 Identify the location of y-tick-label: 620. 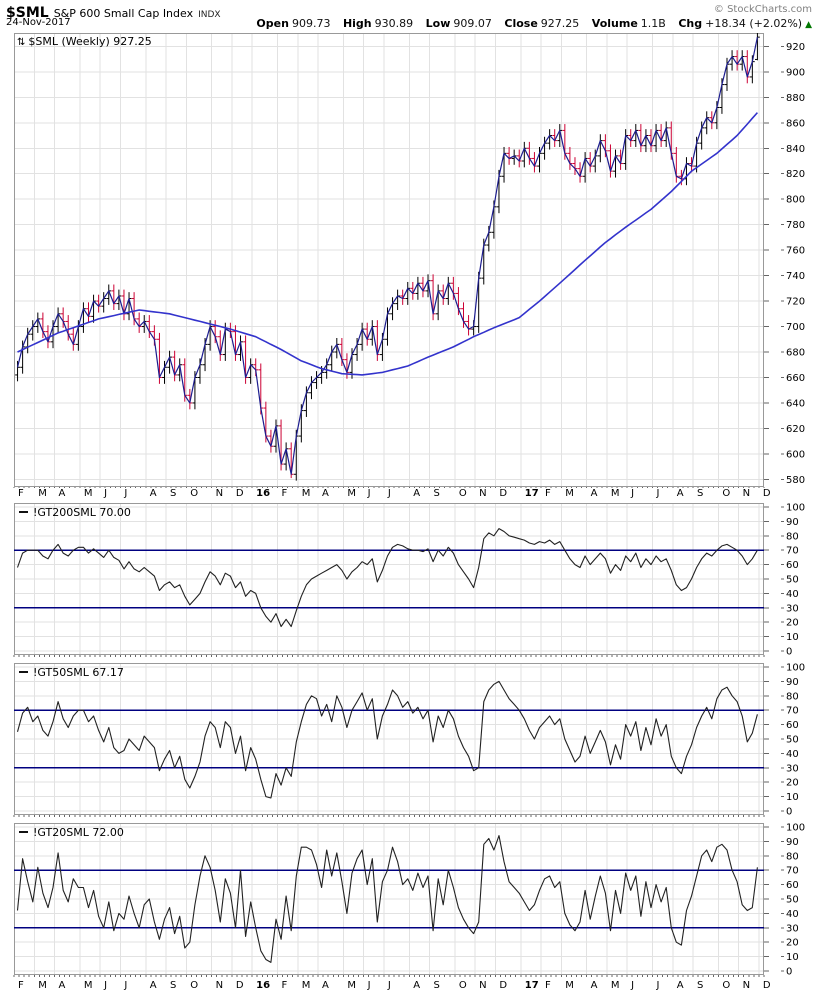
(795, 429).